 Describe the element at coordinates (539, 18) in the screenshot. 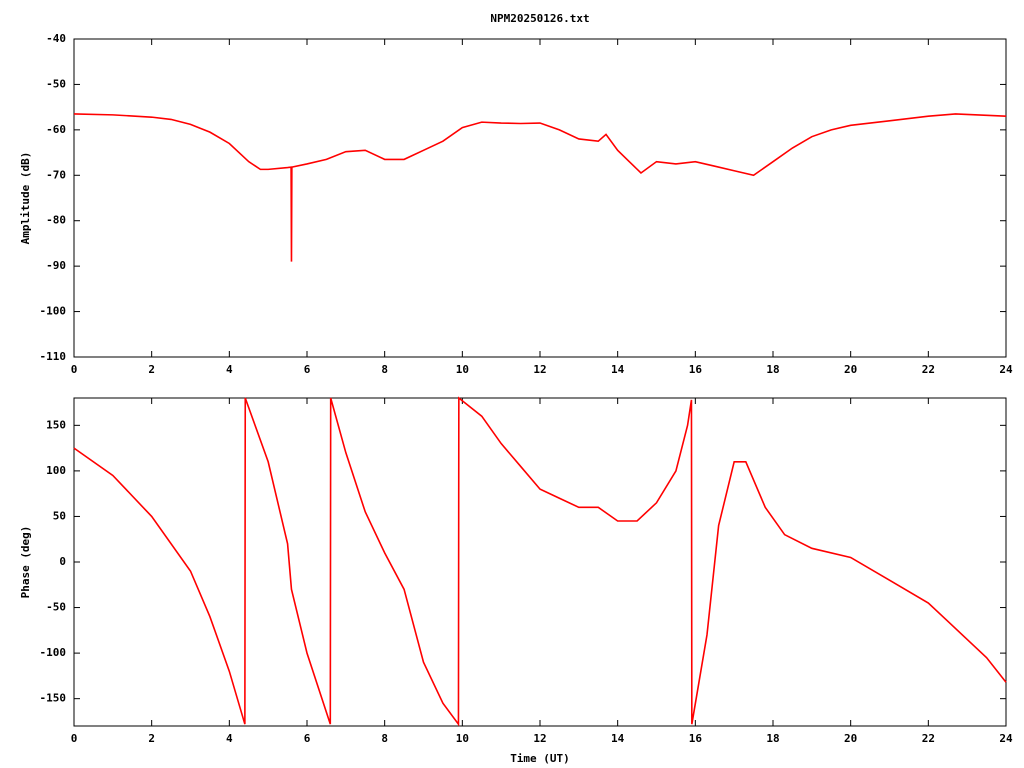

I see `chart-title: NPM20250126.txt` at that location.